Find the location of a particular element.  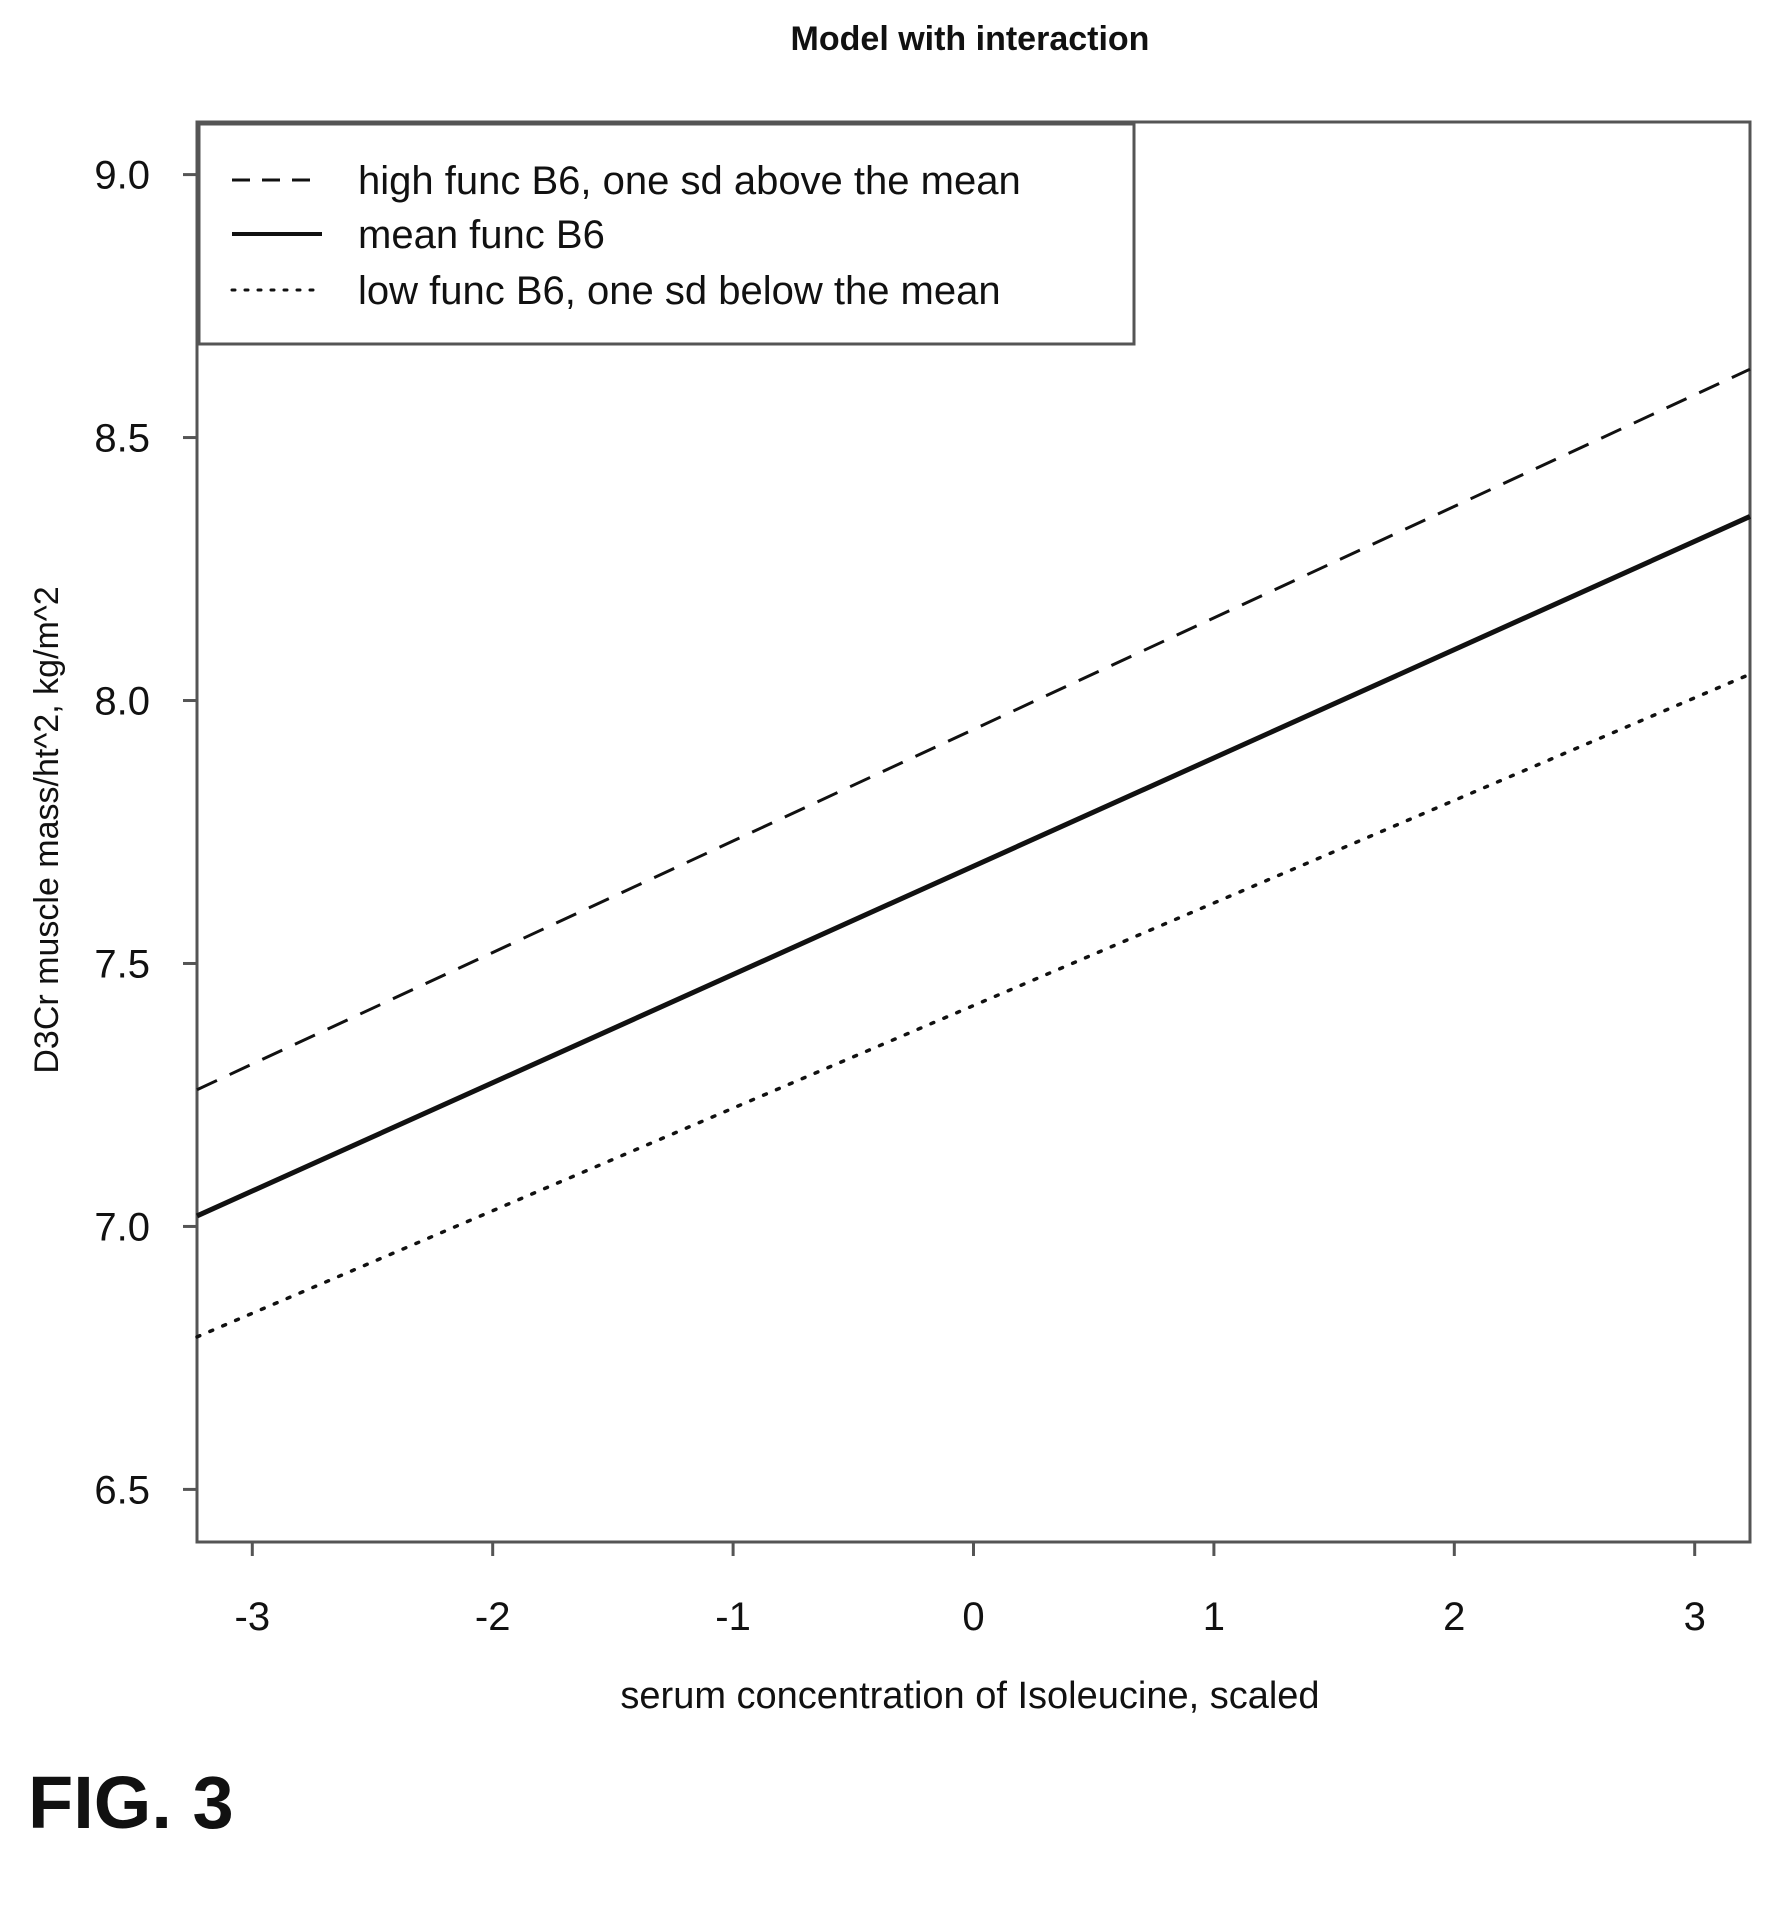

x-tick-label: 1 is located at coordinates (1214, 1617).